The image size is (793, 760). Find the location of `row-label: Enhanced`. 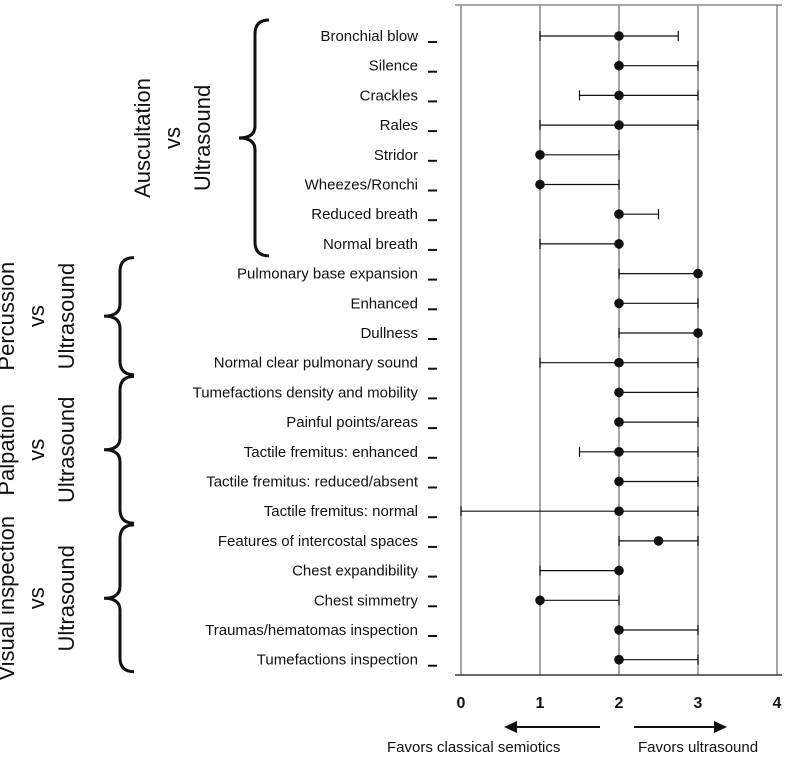

row-label: Enhanced is located at coordinates (384, 303).